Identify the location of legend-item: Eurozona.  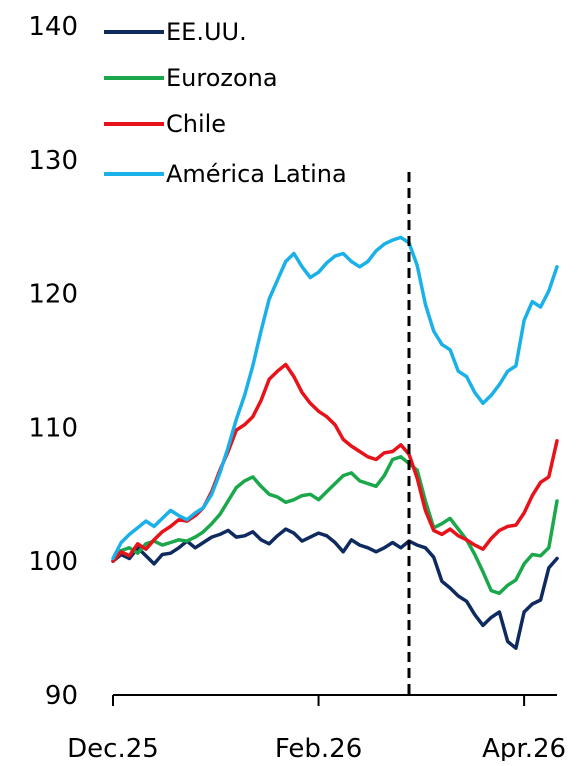
(191, 78).